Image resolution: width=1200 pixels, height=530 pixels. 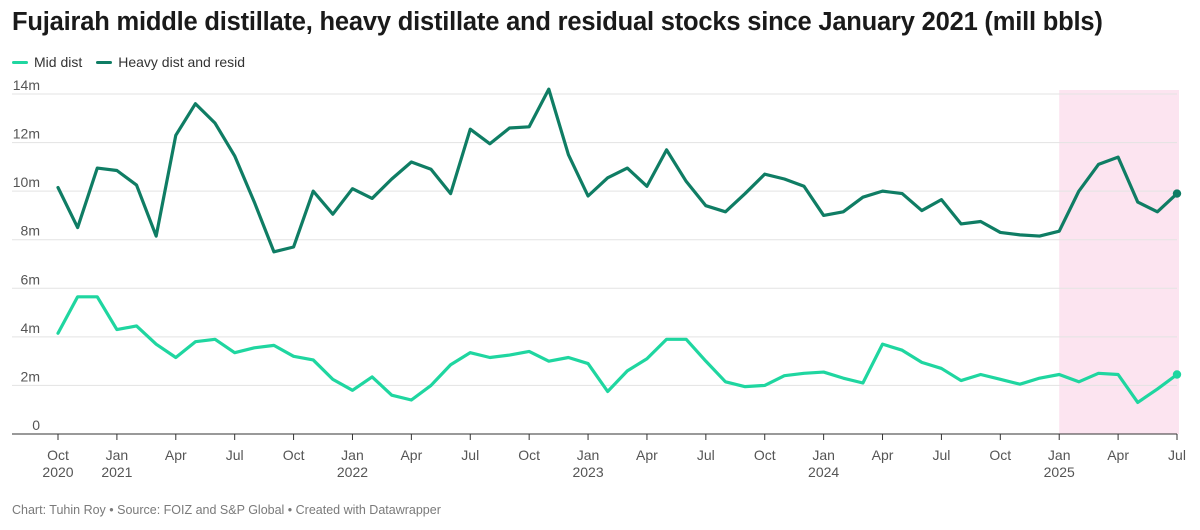 I want to click on y-tick-label: 8m, so click(x=30, y=231).